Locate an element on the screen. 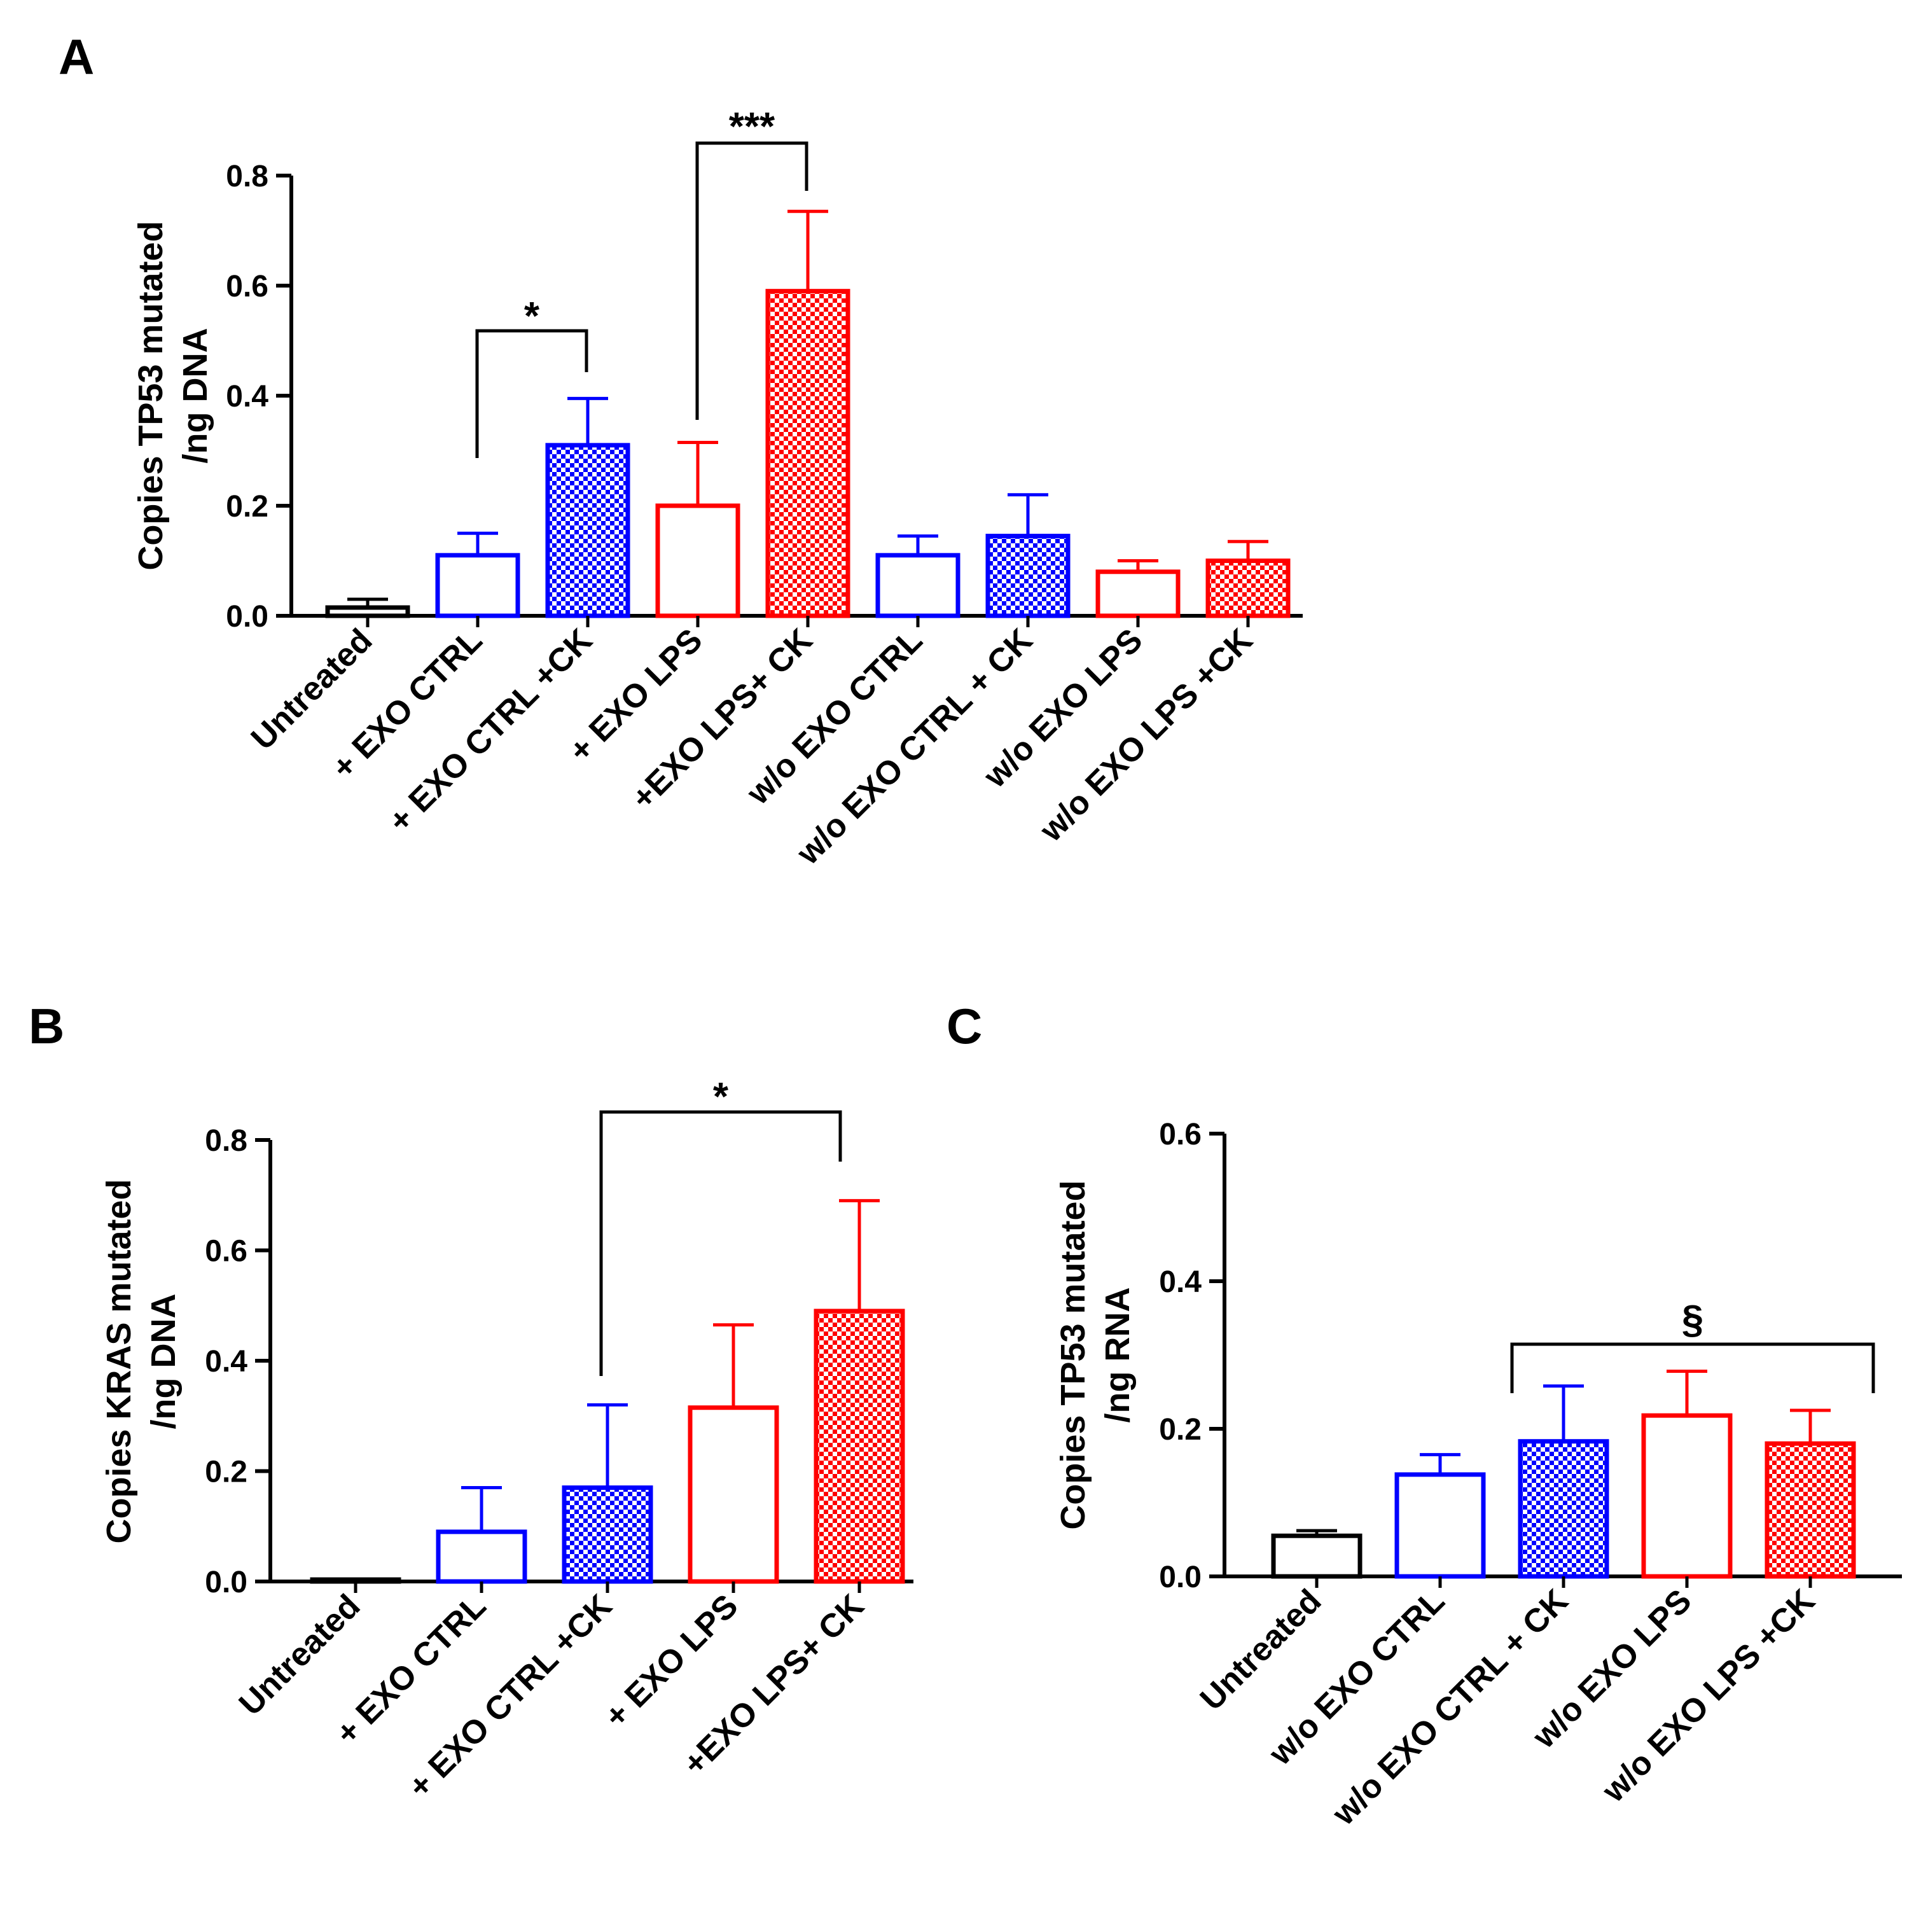  y-axis-title: /ng RNA is located at coordinates (1118, 1355).